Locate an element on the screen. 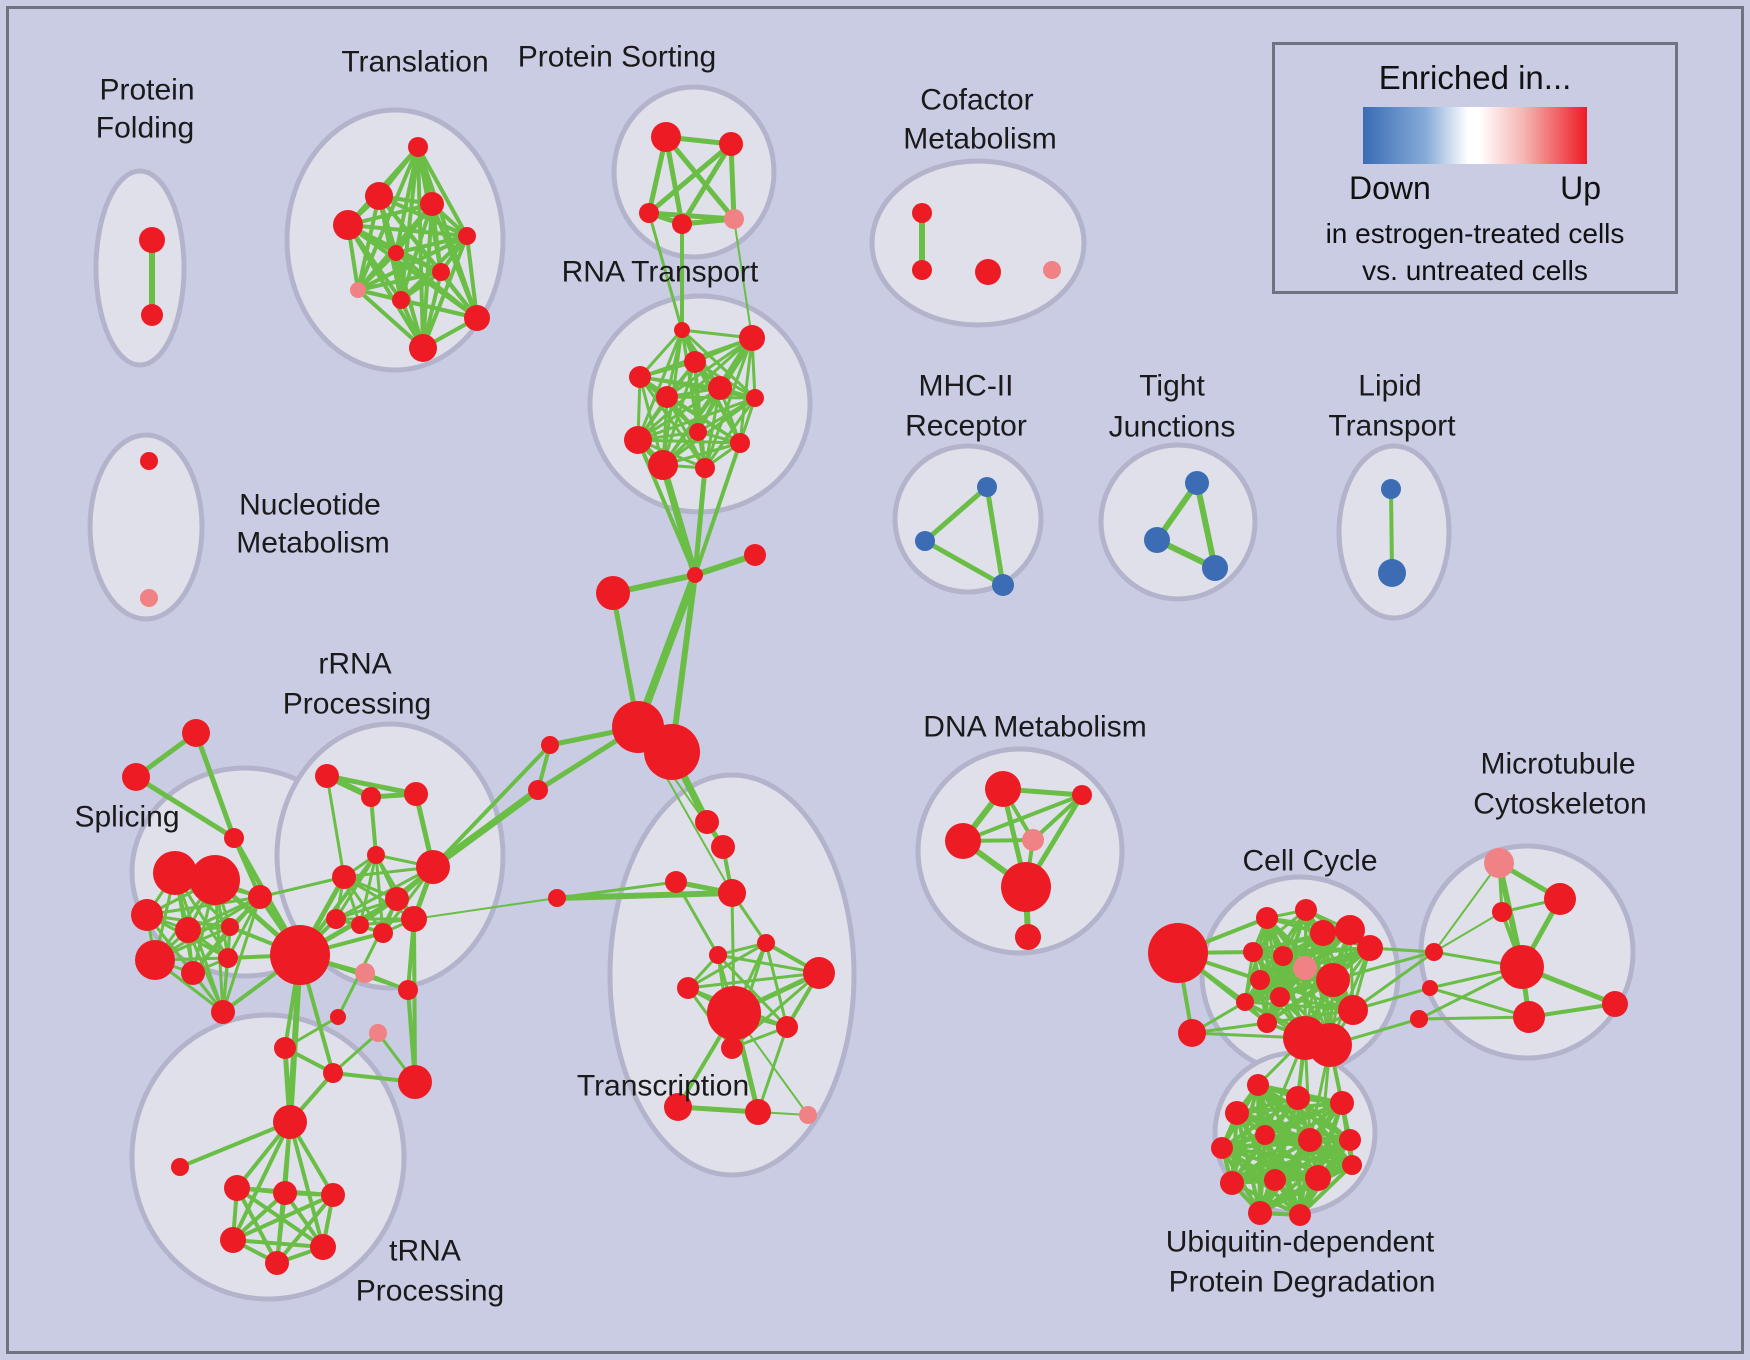 The height and width of the screenshot is (1360, 1750). cluster-label-rna-transport: RNA Transport is located at coordinates (660, 272).